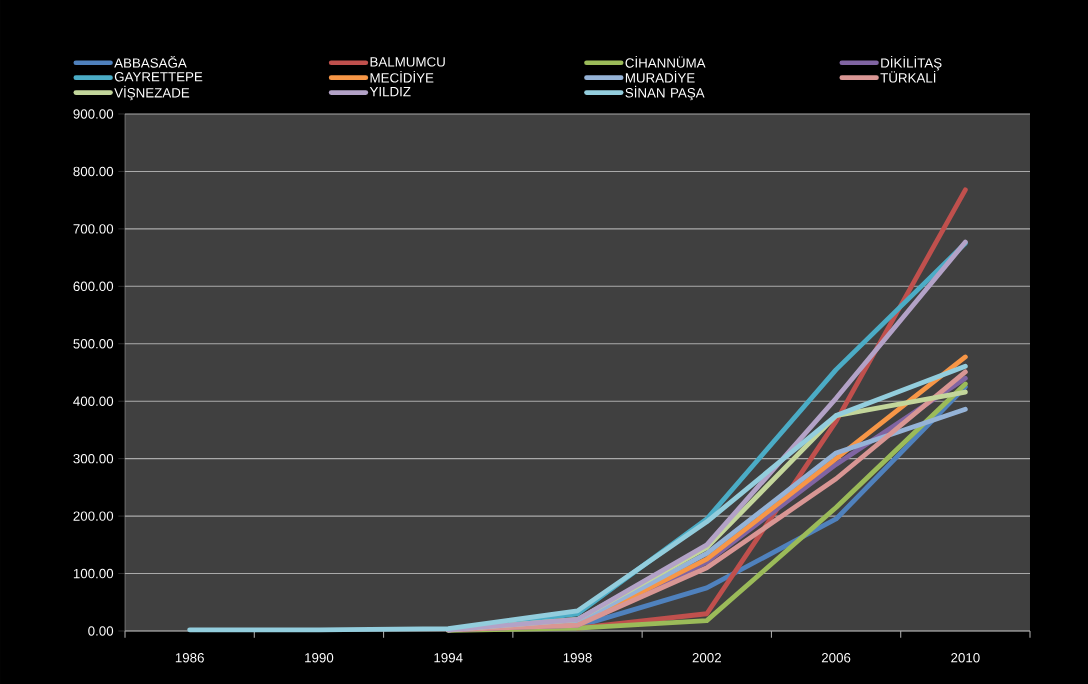 This screenshot has height=684, width=1088. Describe the element at coordinates (965, 658) in the screenshot. I see `x-tick-label: 2010` at that location.